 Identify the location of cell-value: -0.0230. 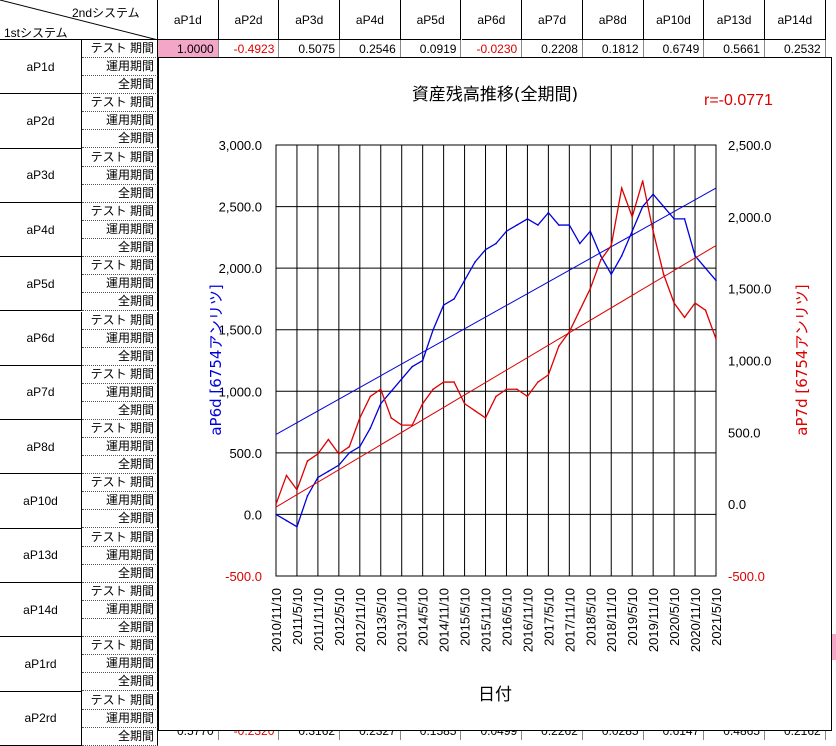
(492, 49).